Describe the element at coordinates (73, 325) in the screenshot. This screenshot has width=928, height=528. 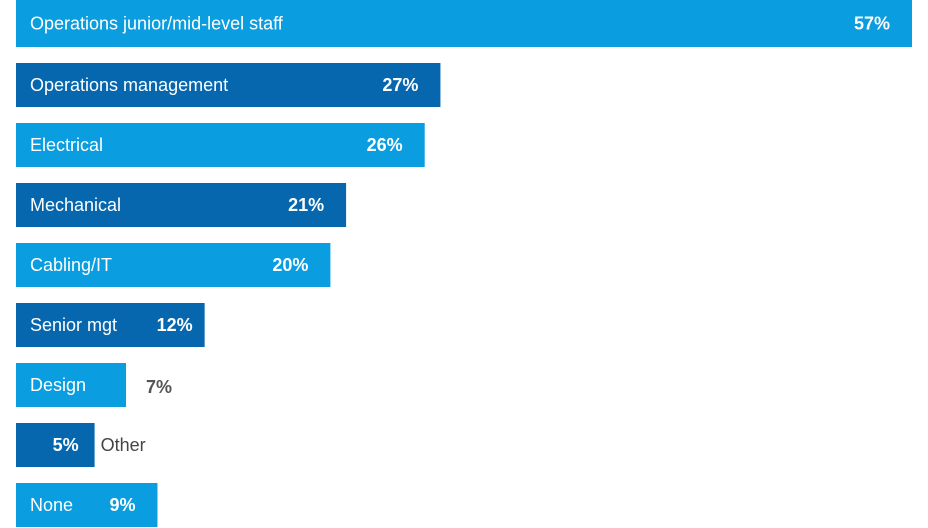
I see `category-label: Senior mgt` at that location.